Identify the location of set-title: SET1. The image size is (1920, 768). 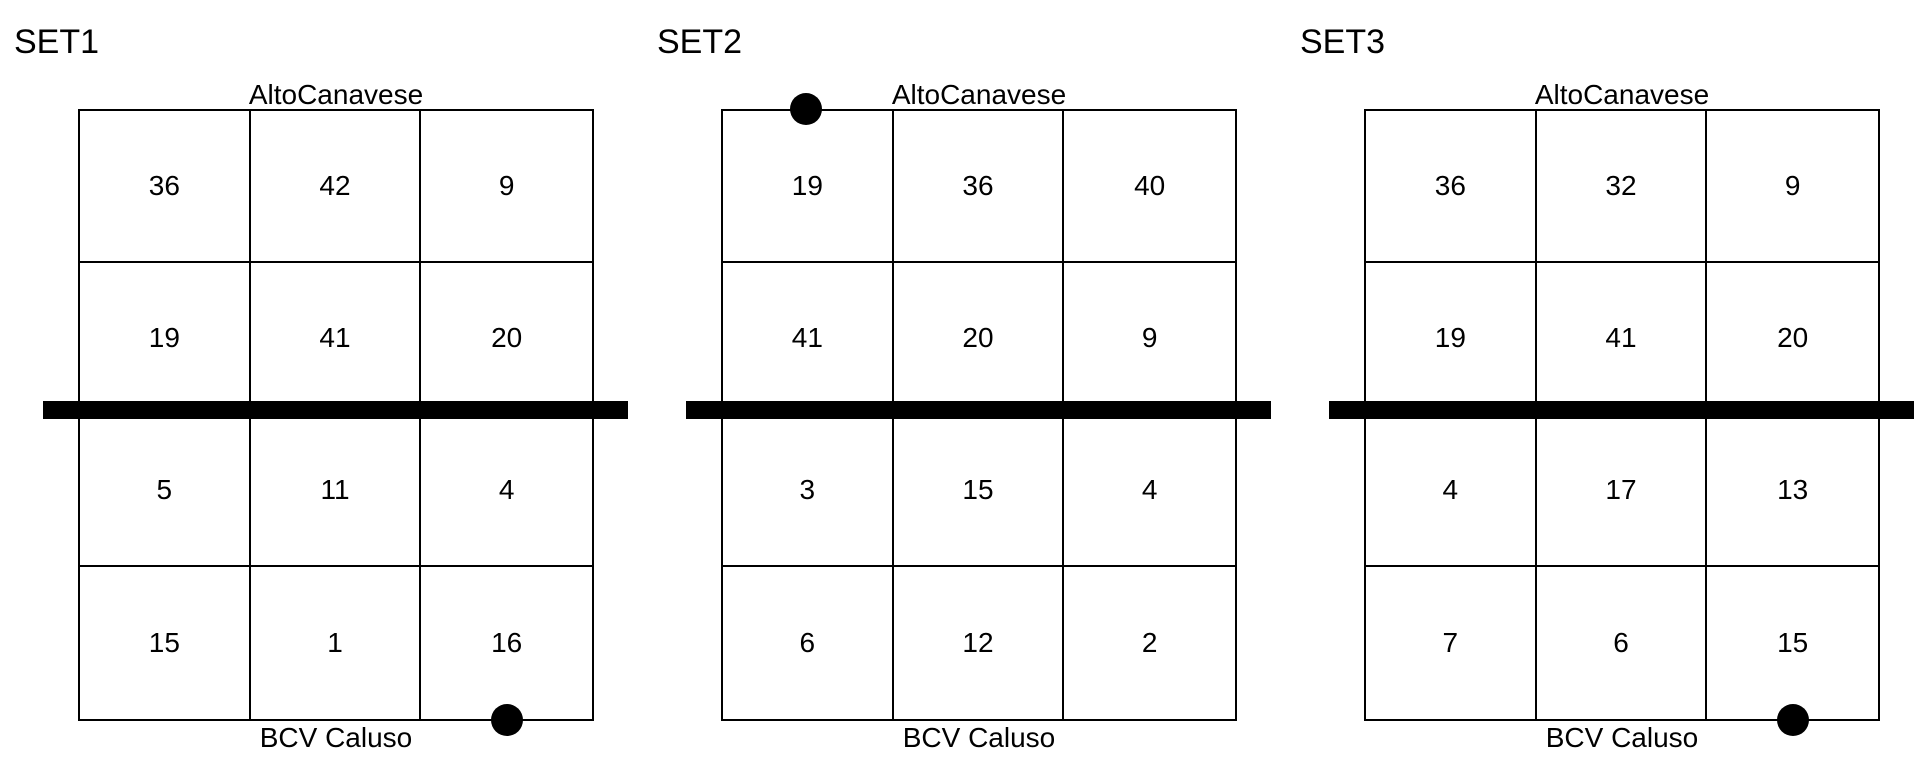
(57, 42).